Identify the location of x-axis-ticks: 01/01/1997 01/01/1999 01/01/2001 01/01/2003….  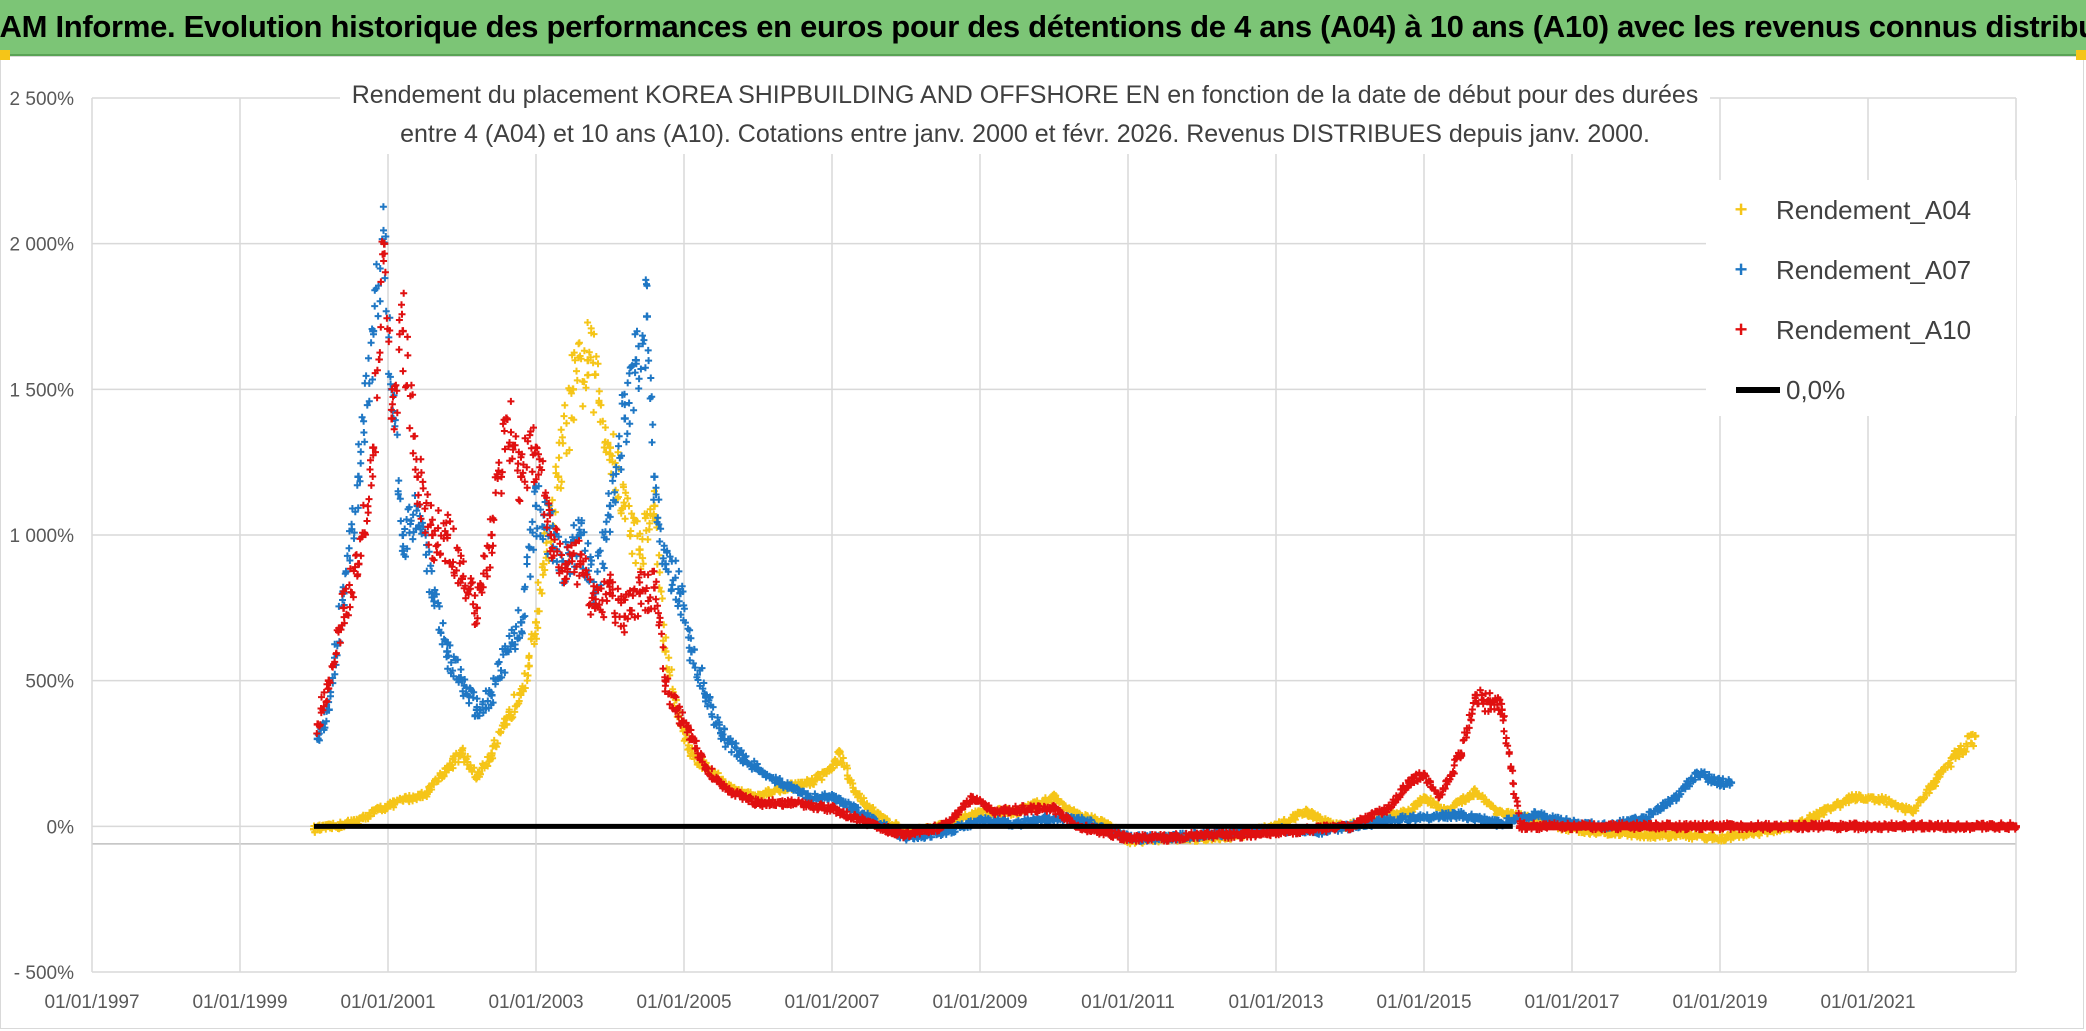
(979, 1002).